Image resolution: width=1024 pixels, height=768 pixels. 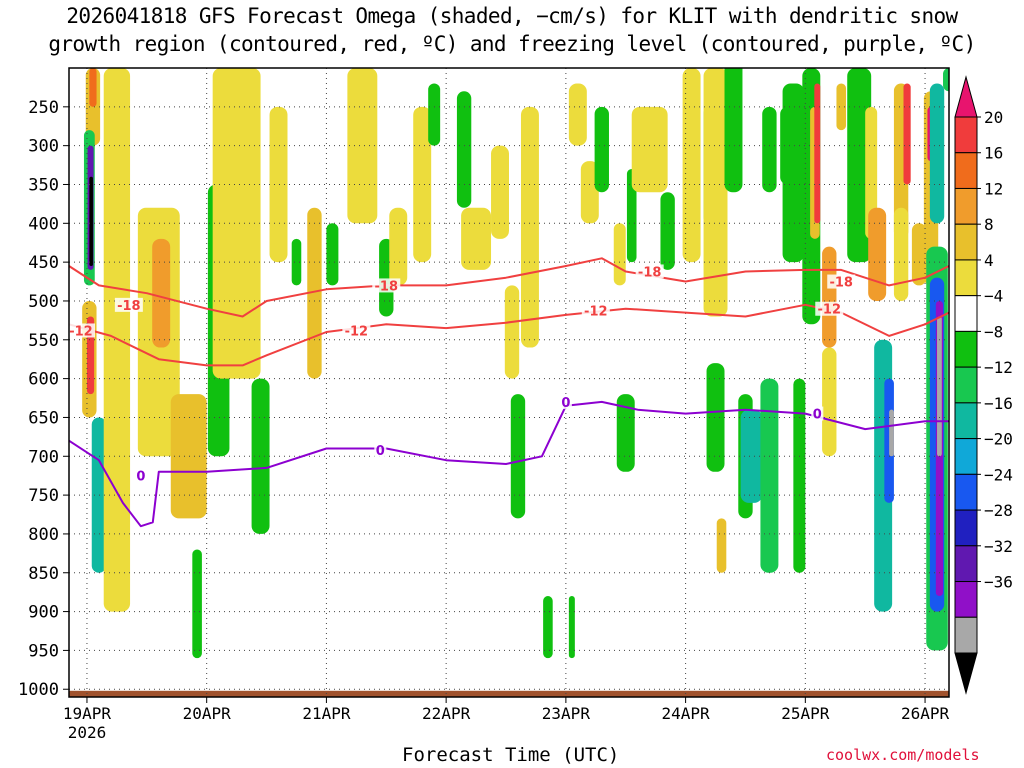 What do you see at coordinates (43, 496) in the screenshot?
I see `y-tick-label: 750` at bounding box center [43, 496].